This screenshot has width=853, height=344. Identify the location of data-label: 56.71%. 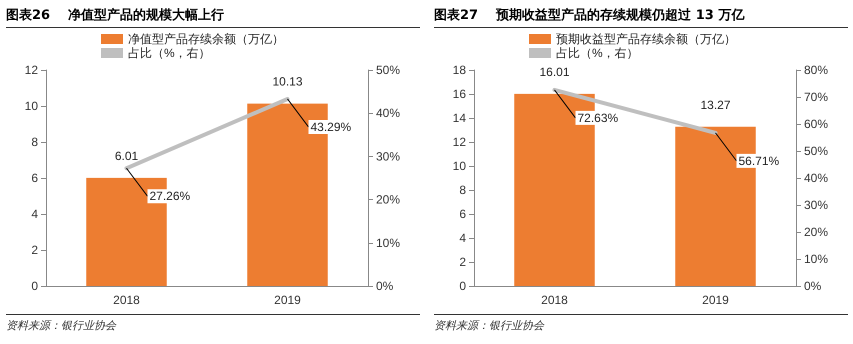
(759, 161).